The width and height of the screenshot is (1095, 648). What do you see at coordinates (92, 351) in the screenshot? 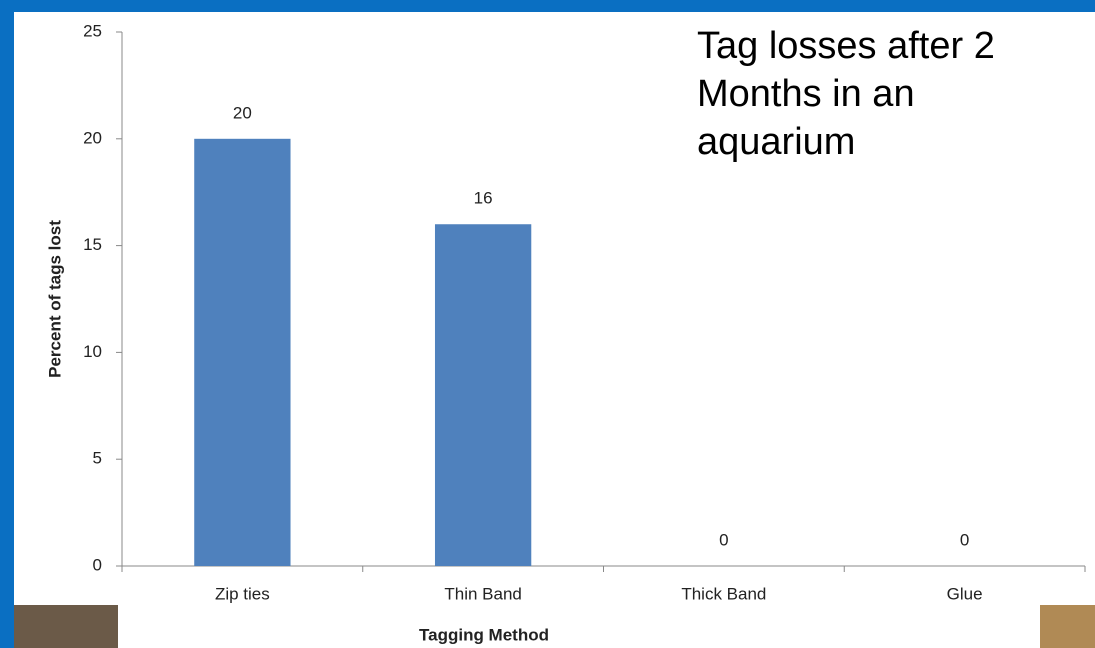
I see `y-tick-label: 10` at bounding box center [92, 351].